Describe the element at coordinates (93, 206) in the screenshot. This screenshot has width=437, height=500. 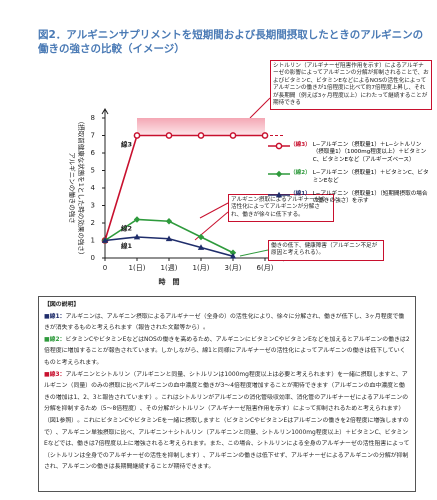
I see `y-tick-label: 3` at that location.